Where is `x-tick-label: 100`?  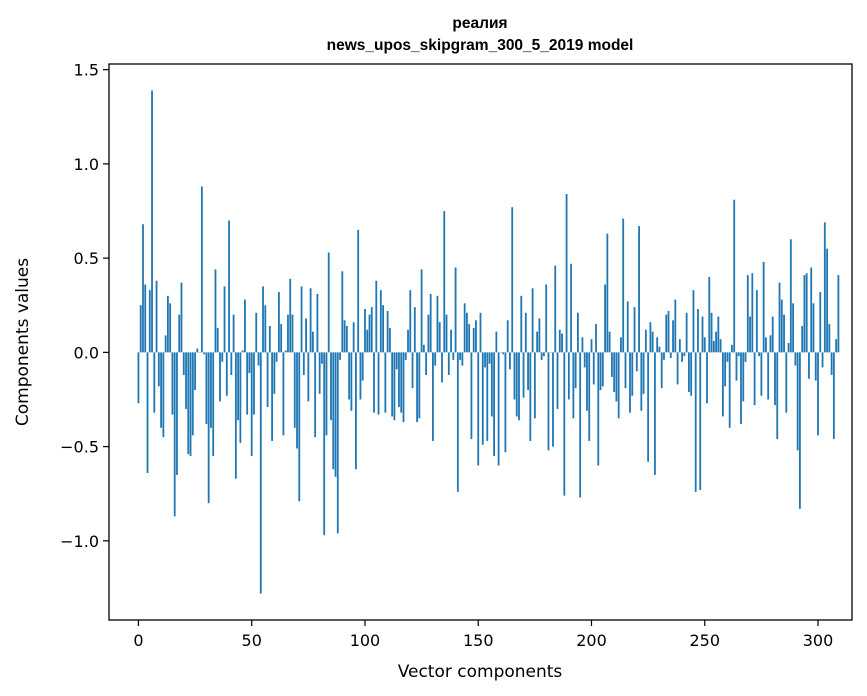
x-tick-label: 100 is located at coordinates (365, 640).